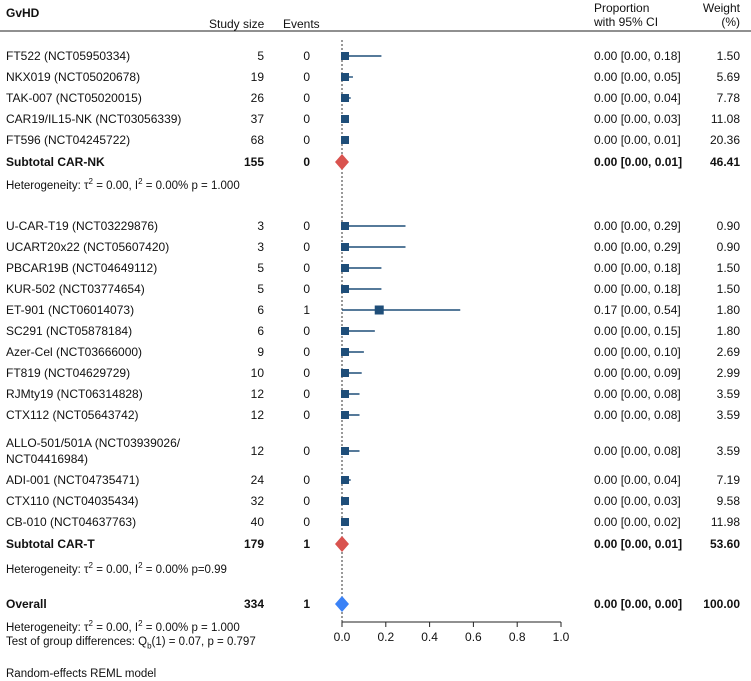  I want to click on x-axis-tick-label: 0.4, so click(429, 637).